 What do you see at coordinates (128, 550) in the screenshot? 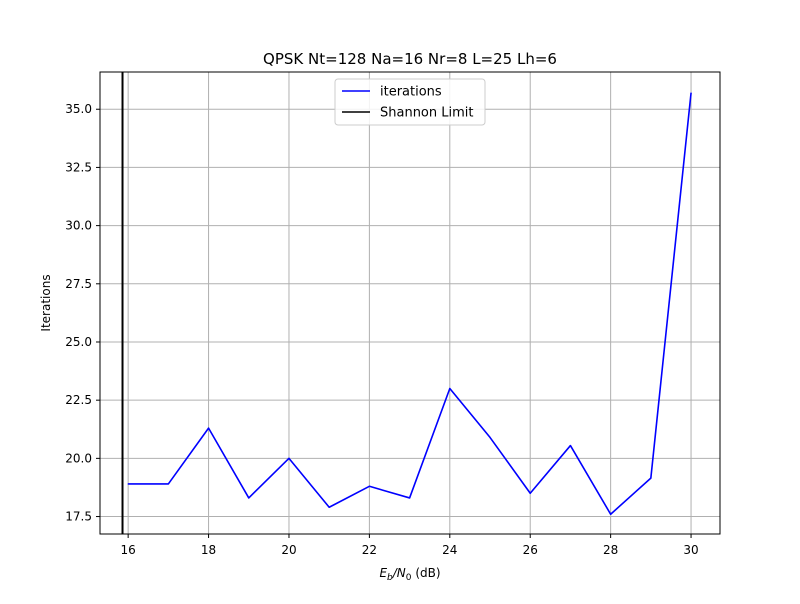
I see `x-tick-label: 16` at bounding box center [128, 550].